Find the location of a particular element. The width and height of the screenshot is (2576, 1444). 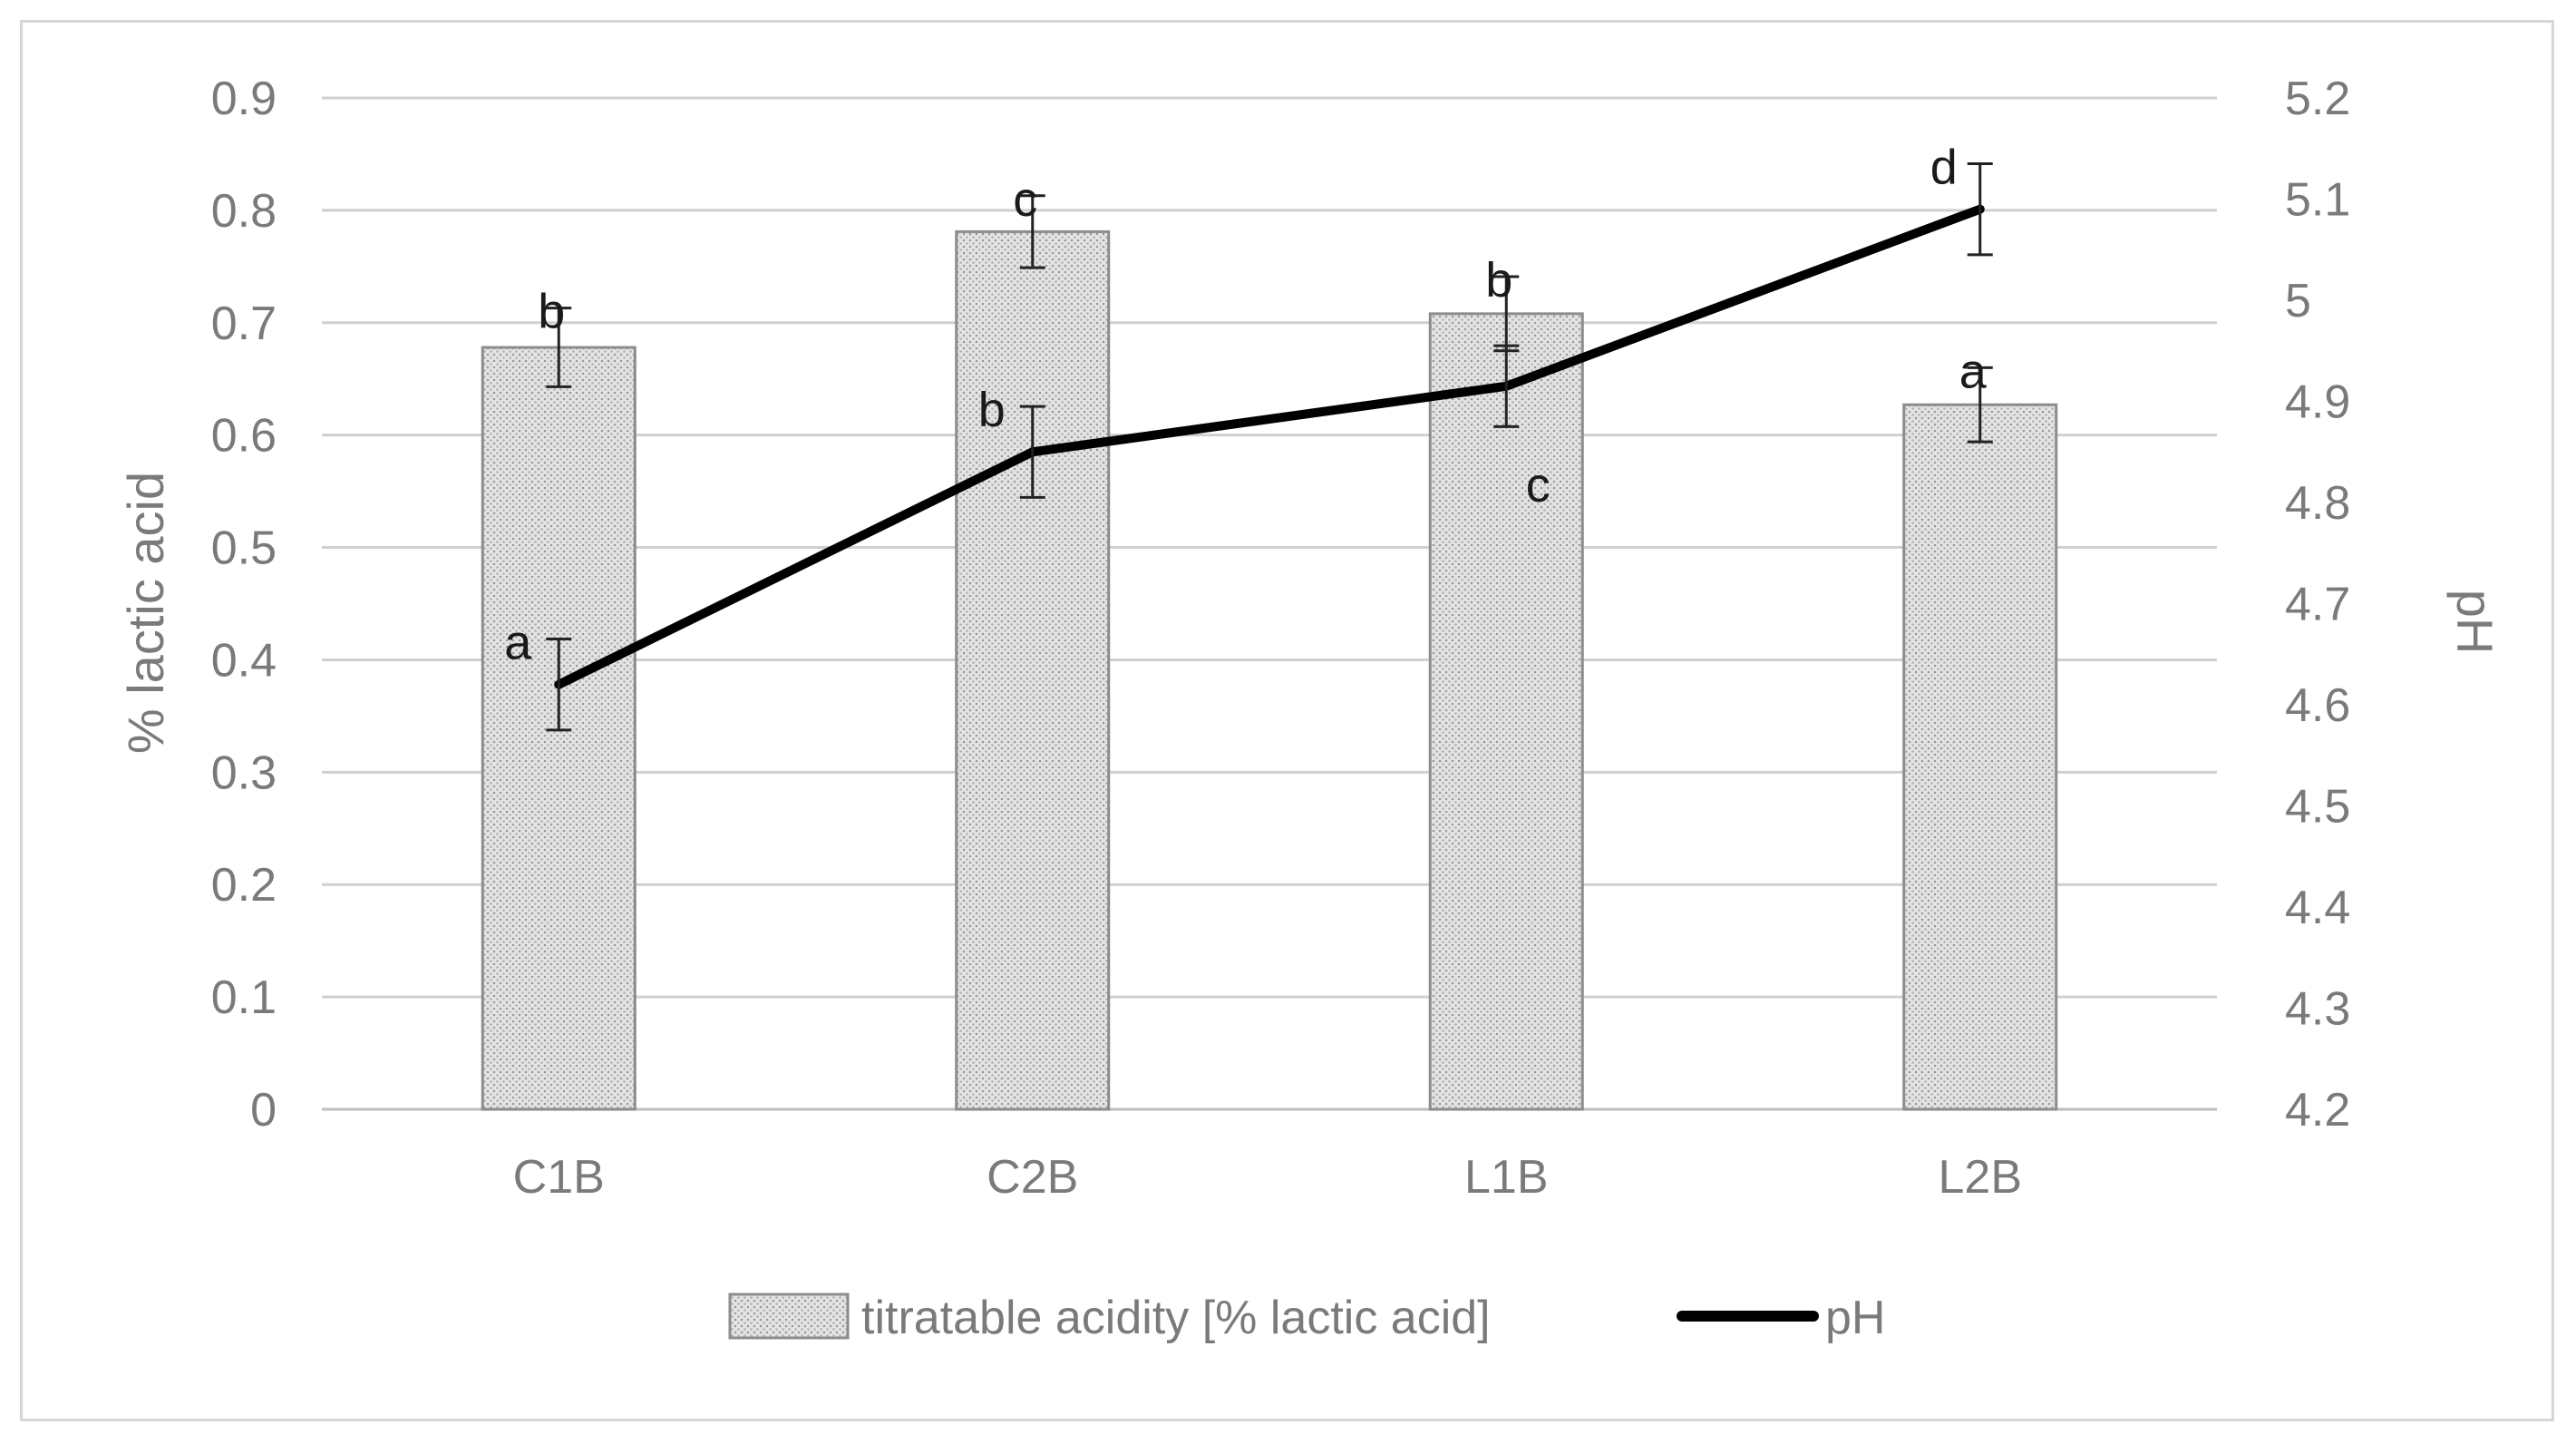

right-axis-ticks: 4.2 4.3 4.4 4.5 4.6 4.7 4.8 4.9 5 5.1 5.2 is located at coordinates (2317, 605).